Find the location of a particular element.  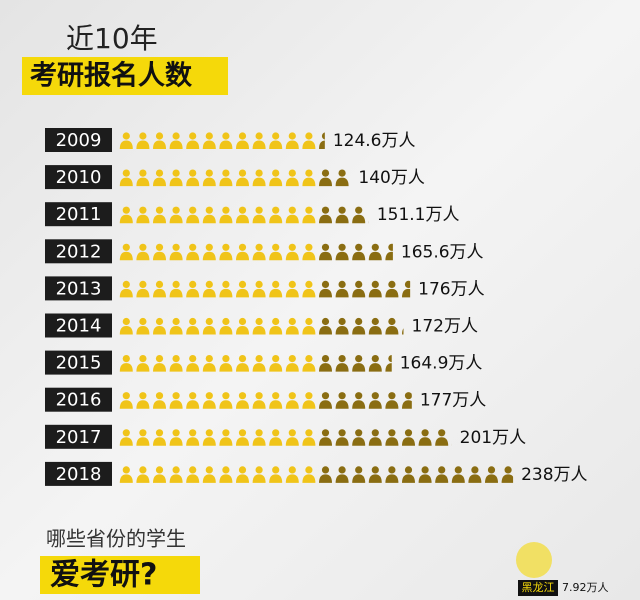

year-label: 2012 is located at coordinates (79, 251).